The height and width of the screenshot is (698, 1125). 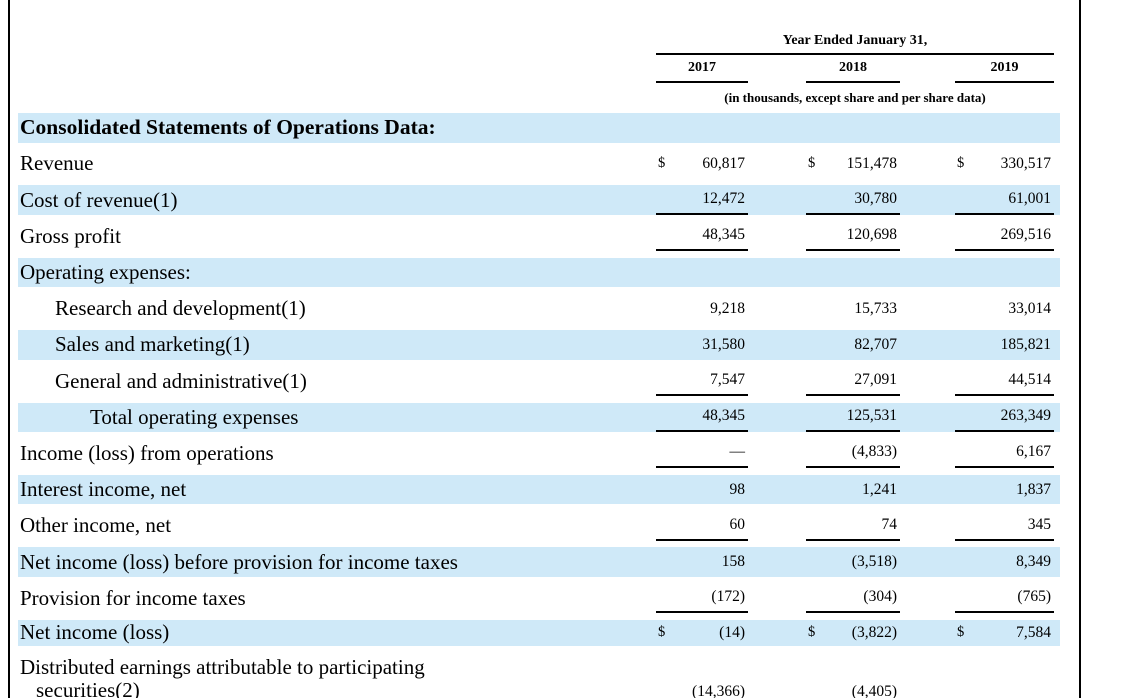 I want to click on value-cell-2019: 33,014, so click(x=1004, y=309).